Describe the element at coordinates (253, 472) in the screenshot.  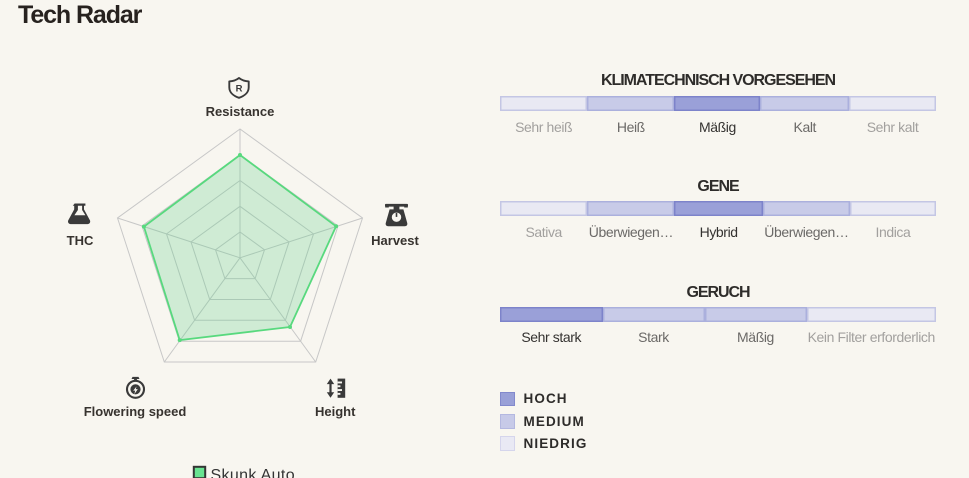
I see `svg-text: Skunk Auto` at that location.